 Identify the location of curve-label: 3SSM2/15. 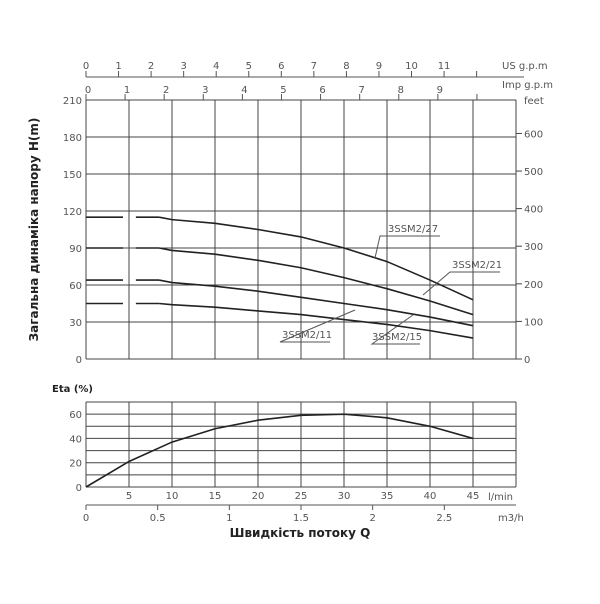
(397, 337).